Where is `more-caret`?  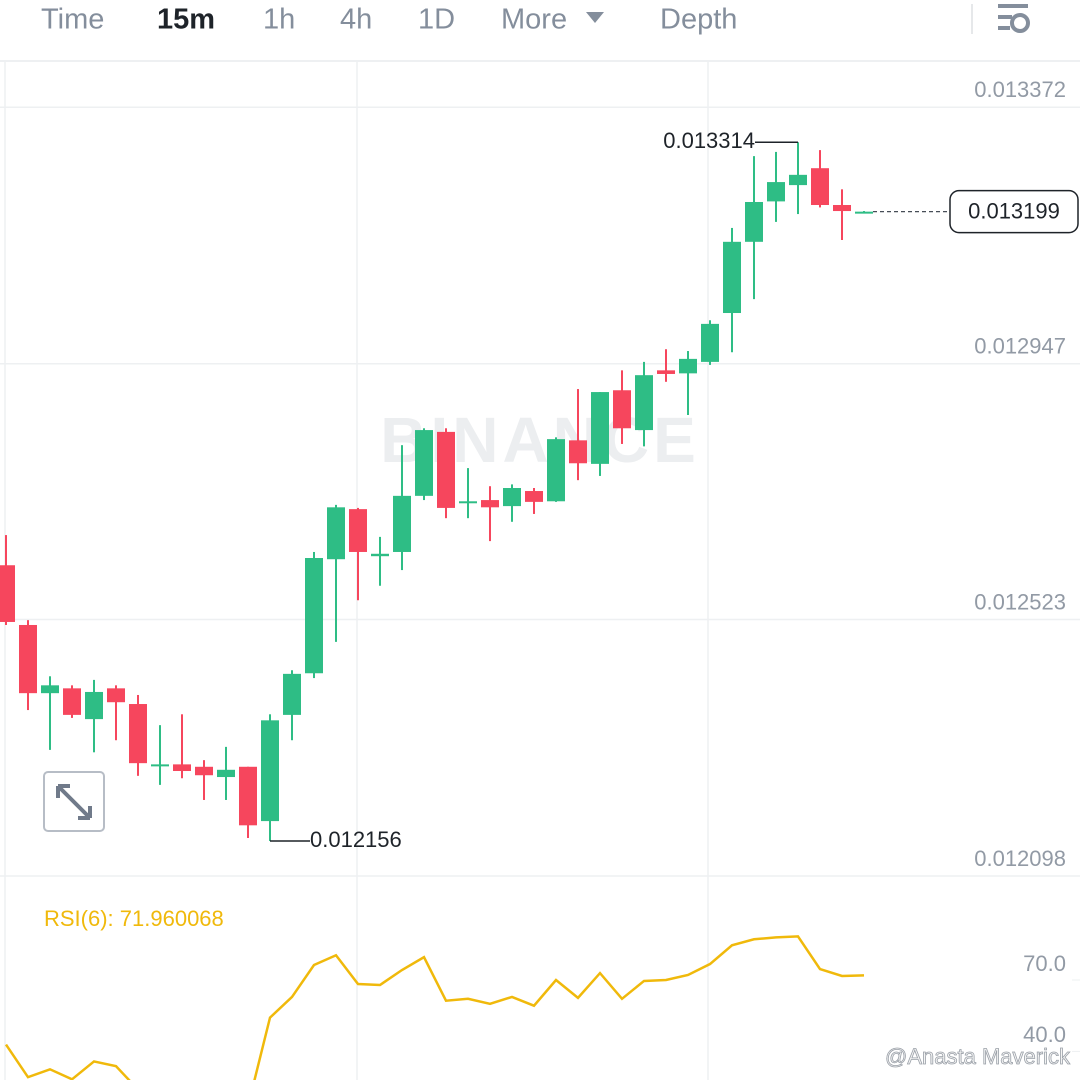
more-caret is located at coordinates (595, 17).